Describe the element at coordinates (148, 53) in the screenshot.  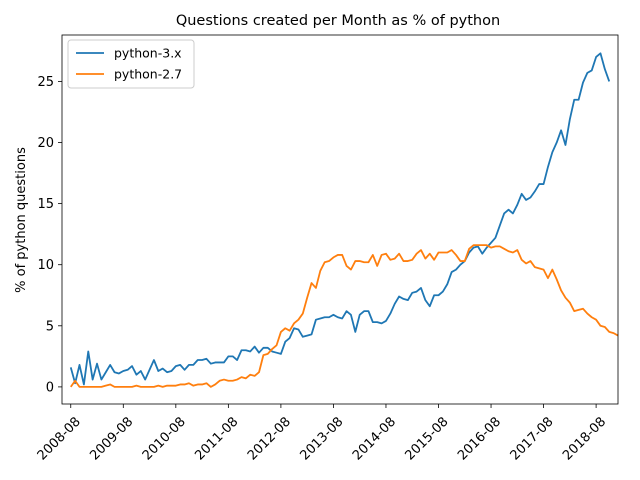
I see `legend-label-python-3-x: python-3.x` at that location.